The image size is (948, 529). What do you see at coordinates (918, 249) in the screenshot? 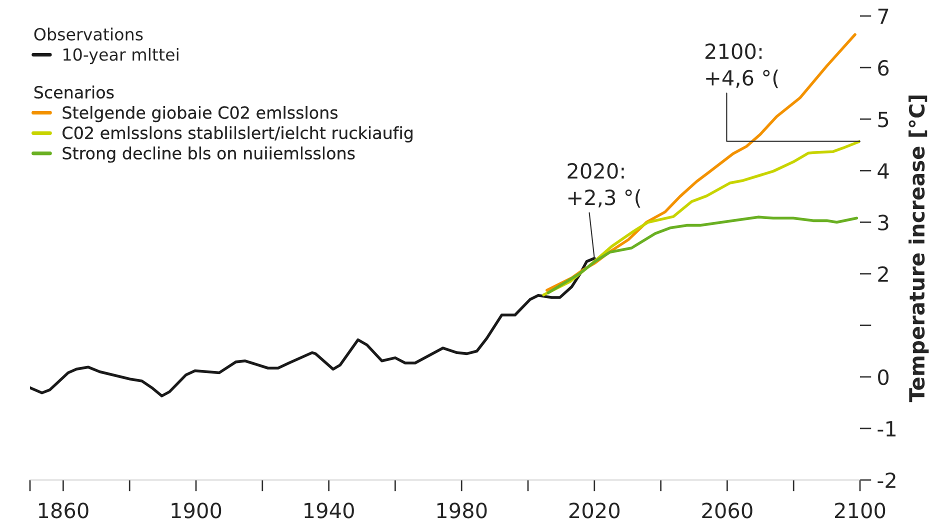
I see `y-axis-title: Temperature increase [°C]` at bounding box center [918, 249].